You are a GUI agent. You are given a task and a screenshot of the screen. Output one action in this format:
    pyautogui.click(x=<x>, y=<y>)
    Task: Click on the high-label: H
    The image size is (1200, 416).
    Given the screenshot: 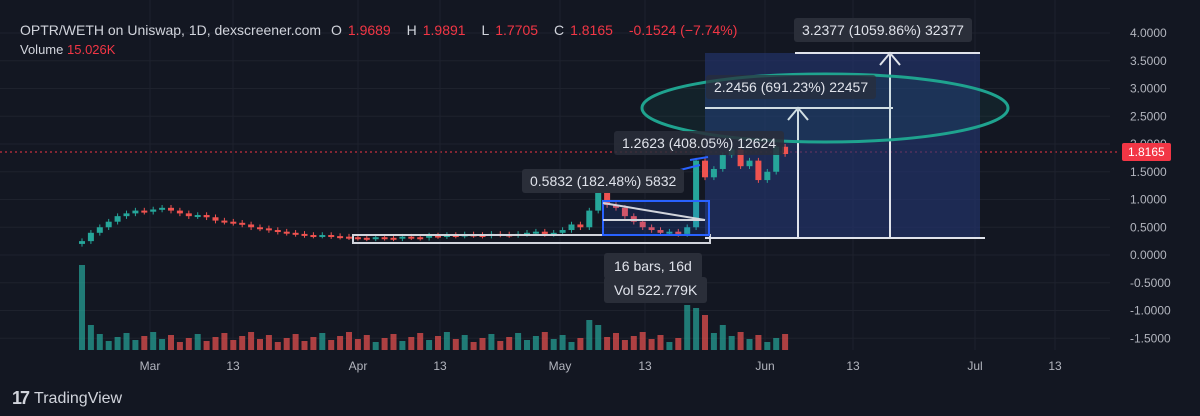 What is the action you would take?
    pyautogui.click(x=411, y=30)
    